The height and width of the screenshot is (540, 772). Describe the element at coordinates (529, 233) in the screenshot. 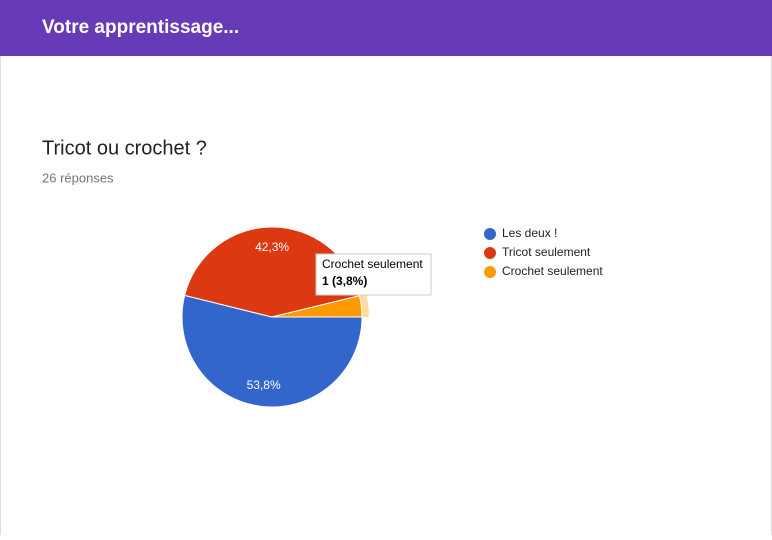

I see `legend-label: Les deux !` at that location.